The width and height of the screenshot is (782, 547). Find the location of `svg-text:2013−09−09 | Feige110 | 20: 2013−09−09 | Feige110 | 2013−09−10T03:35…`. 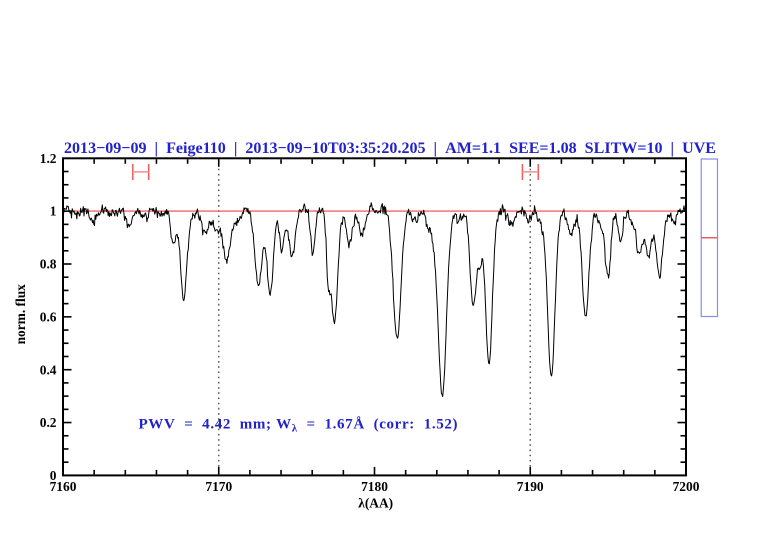

svg-text:2013−09−09 | Feige110 | 20: 2013−09−09 | Feige110 | 2013−09−10T03:35… is located at coordinates (390, 148).